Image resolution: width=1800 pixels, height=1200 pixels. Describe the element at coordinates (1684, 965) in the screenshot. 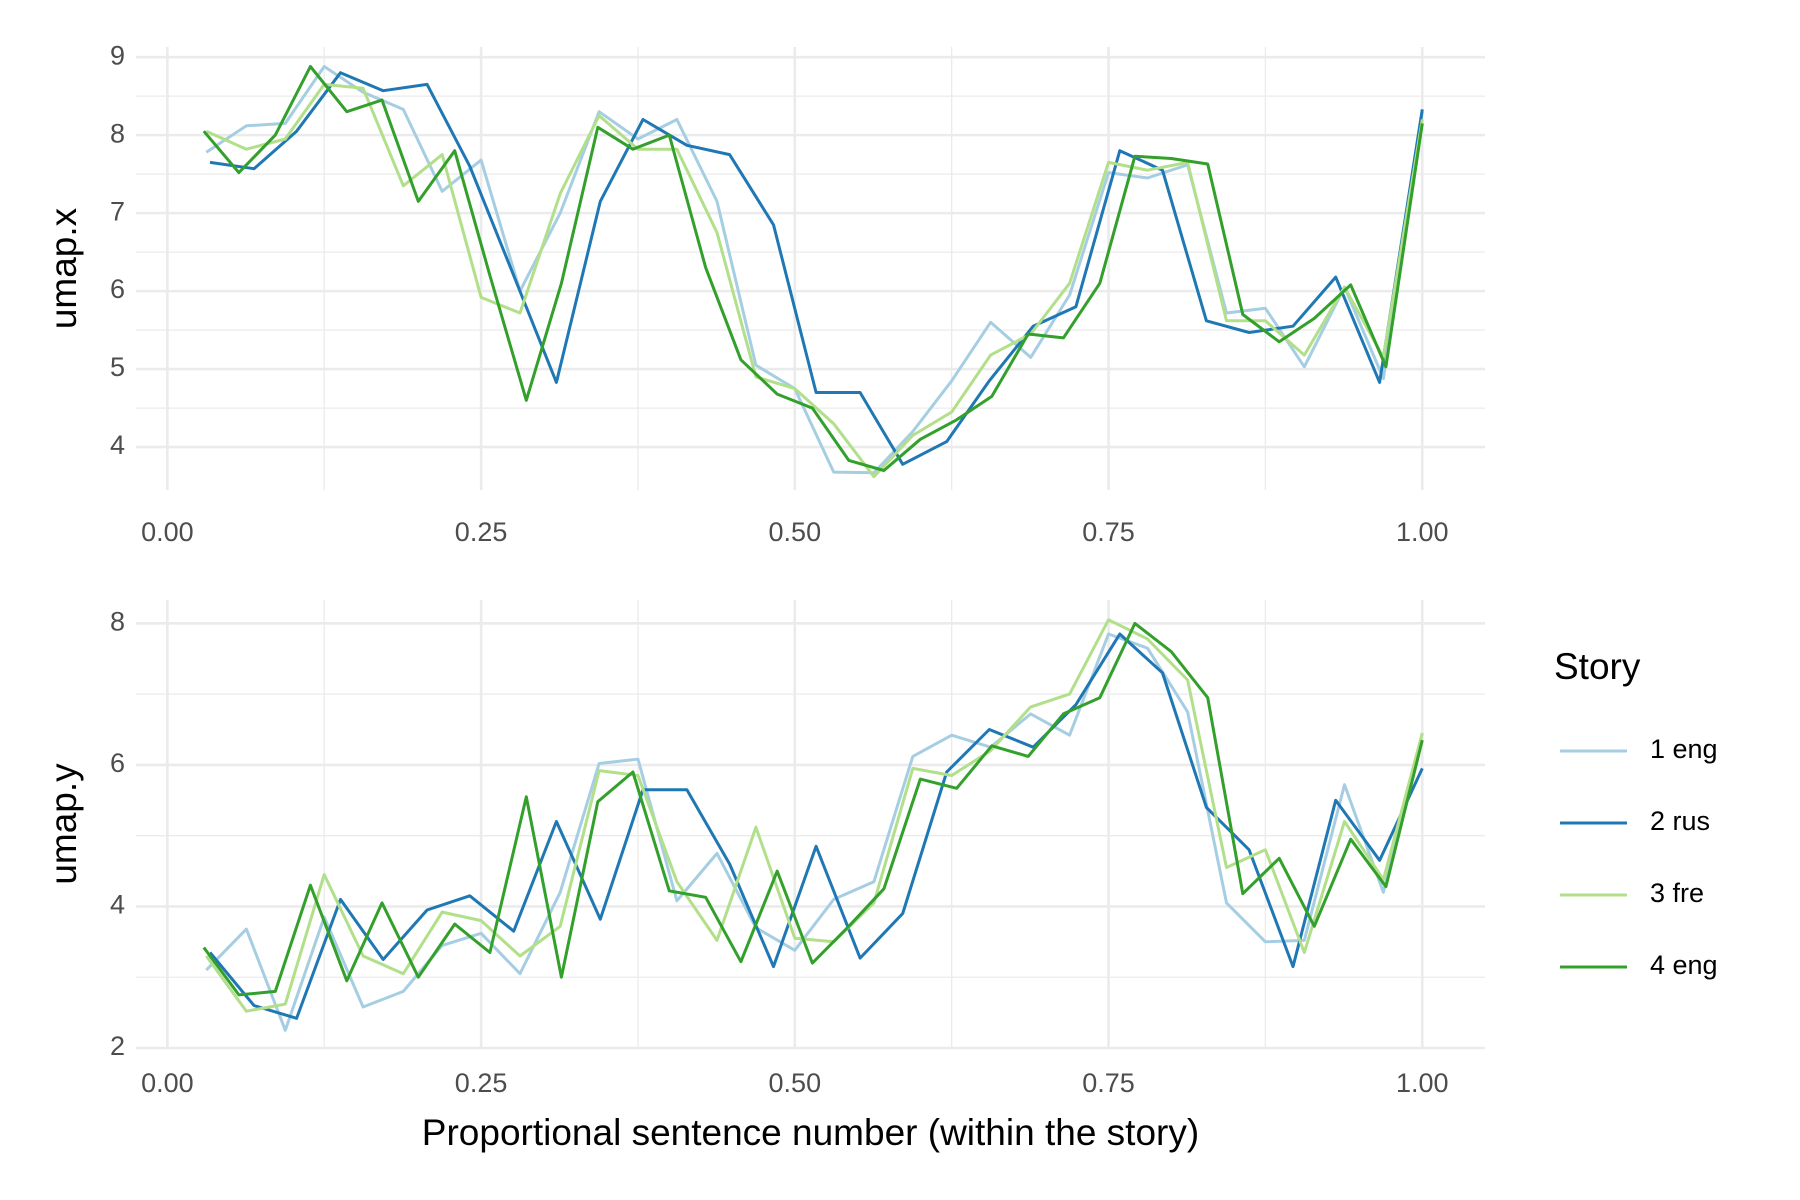

I see `legend-label: 4 eng` at that location.